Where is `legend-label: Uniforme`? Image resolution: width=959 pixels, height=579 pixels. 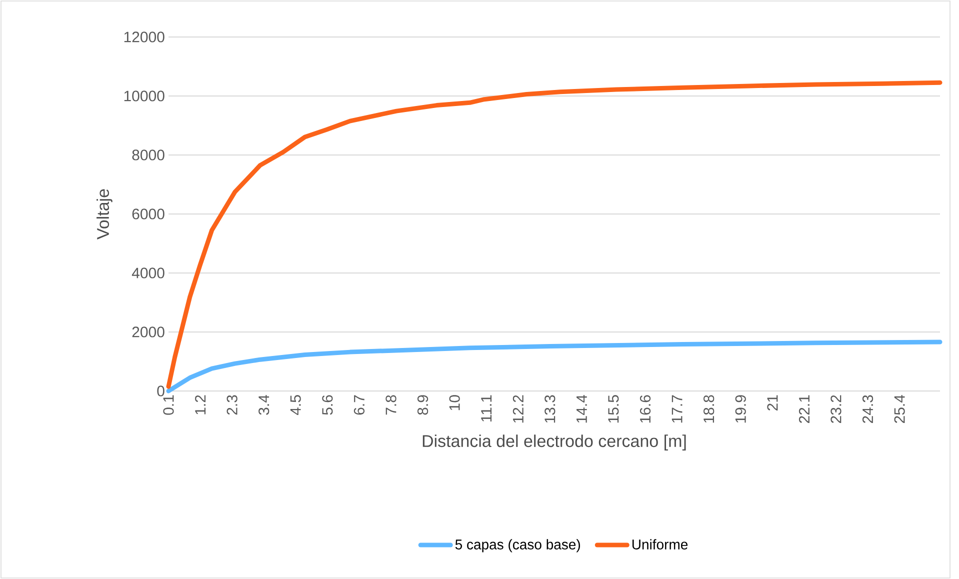
legend-label: Uniforme is located at coordinates (660, 544).